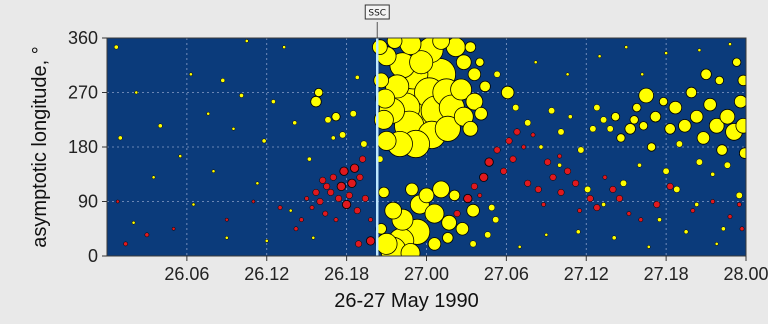 This screenshot has width=768, height=324. I want to click on x-tick-label: 26.18, so click(346, 274).